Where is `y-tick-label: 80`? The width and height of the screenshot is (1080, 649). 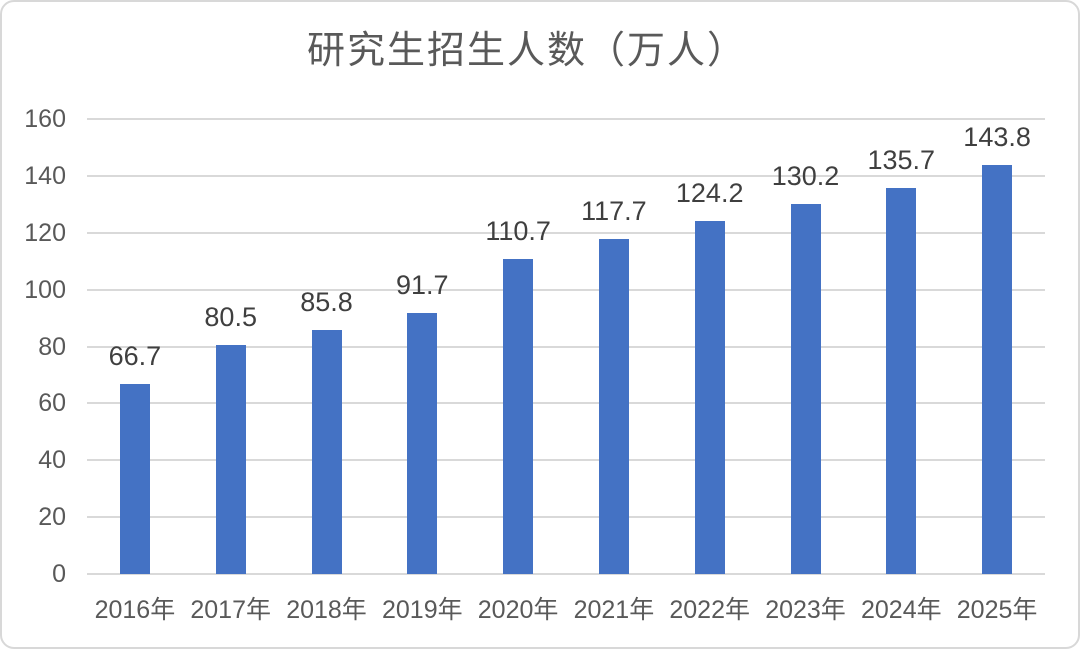
y-tick-label: 80 is located at coordinates (52, 346).